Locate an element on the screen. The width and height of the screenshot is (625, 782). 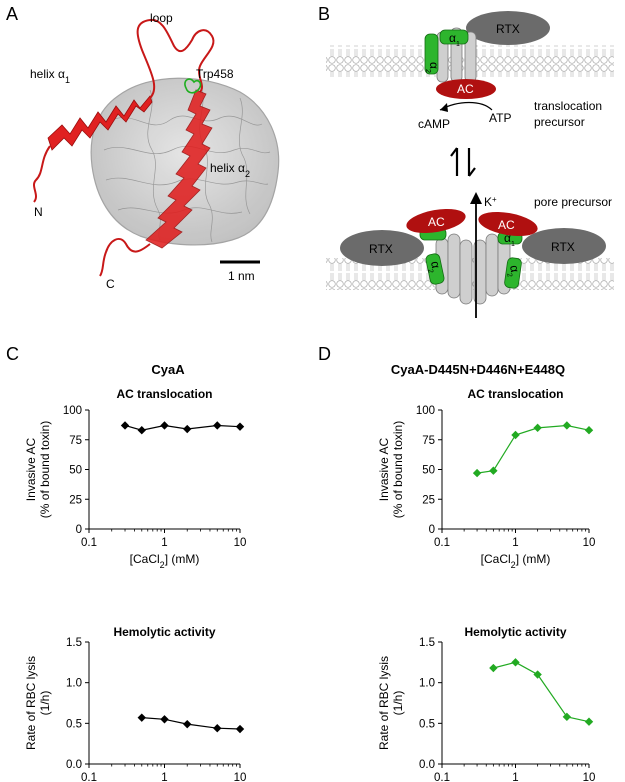
scale-bar-label: 1 nm is located at coordinates (241, 276).